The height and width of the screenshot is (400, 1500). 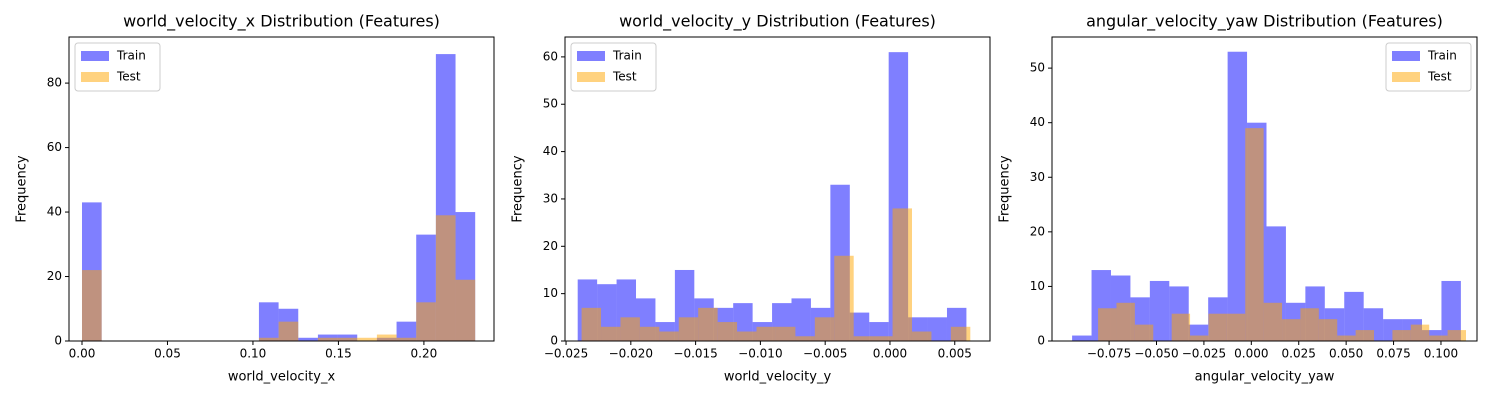 What do you see at coordinates (777, 22) in the screenshot?
I see `chart-title: world_velocity_y Distribution (Features)` at bounding box center [777, 22].